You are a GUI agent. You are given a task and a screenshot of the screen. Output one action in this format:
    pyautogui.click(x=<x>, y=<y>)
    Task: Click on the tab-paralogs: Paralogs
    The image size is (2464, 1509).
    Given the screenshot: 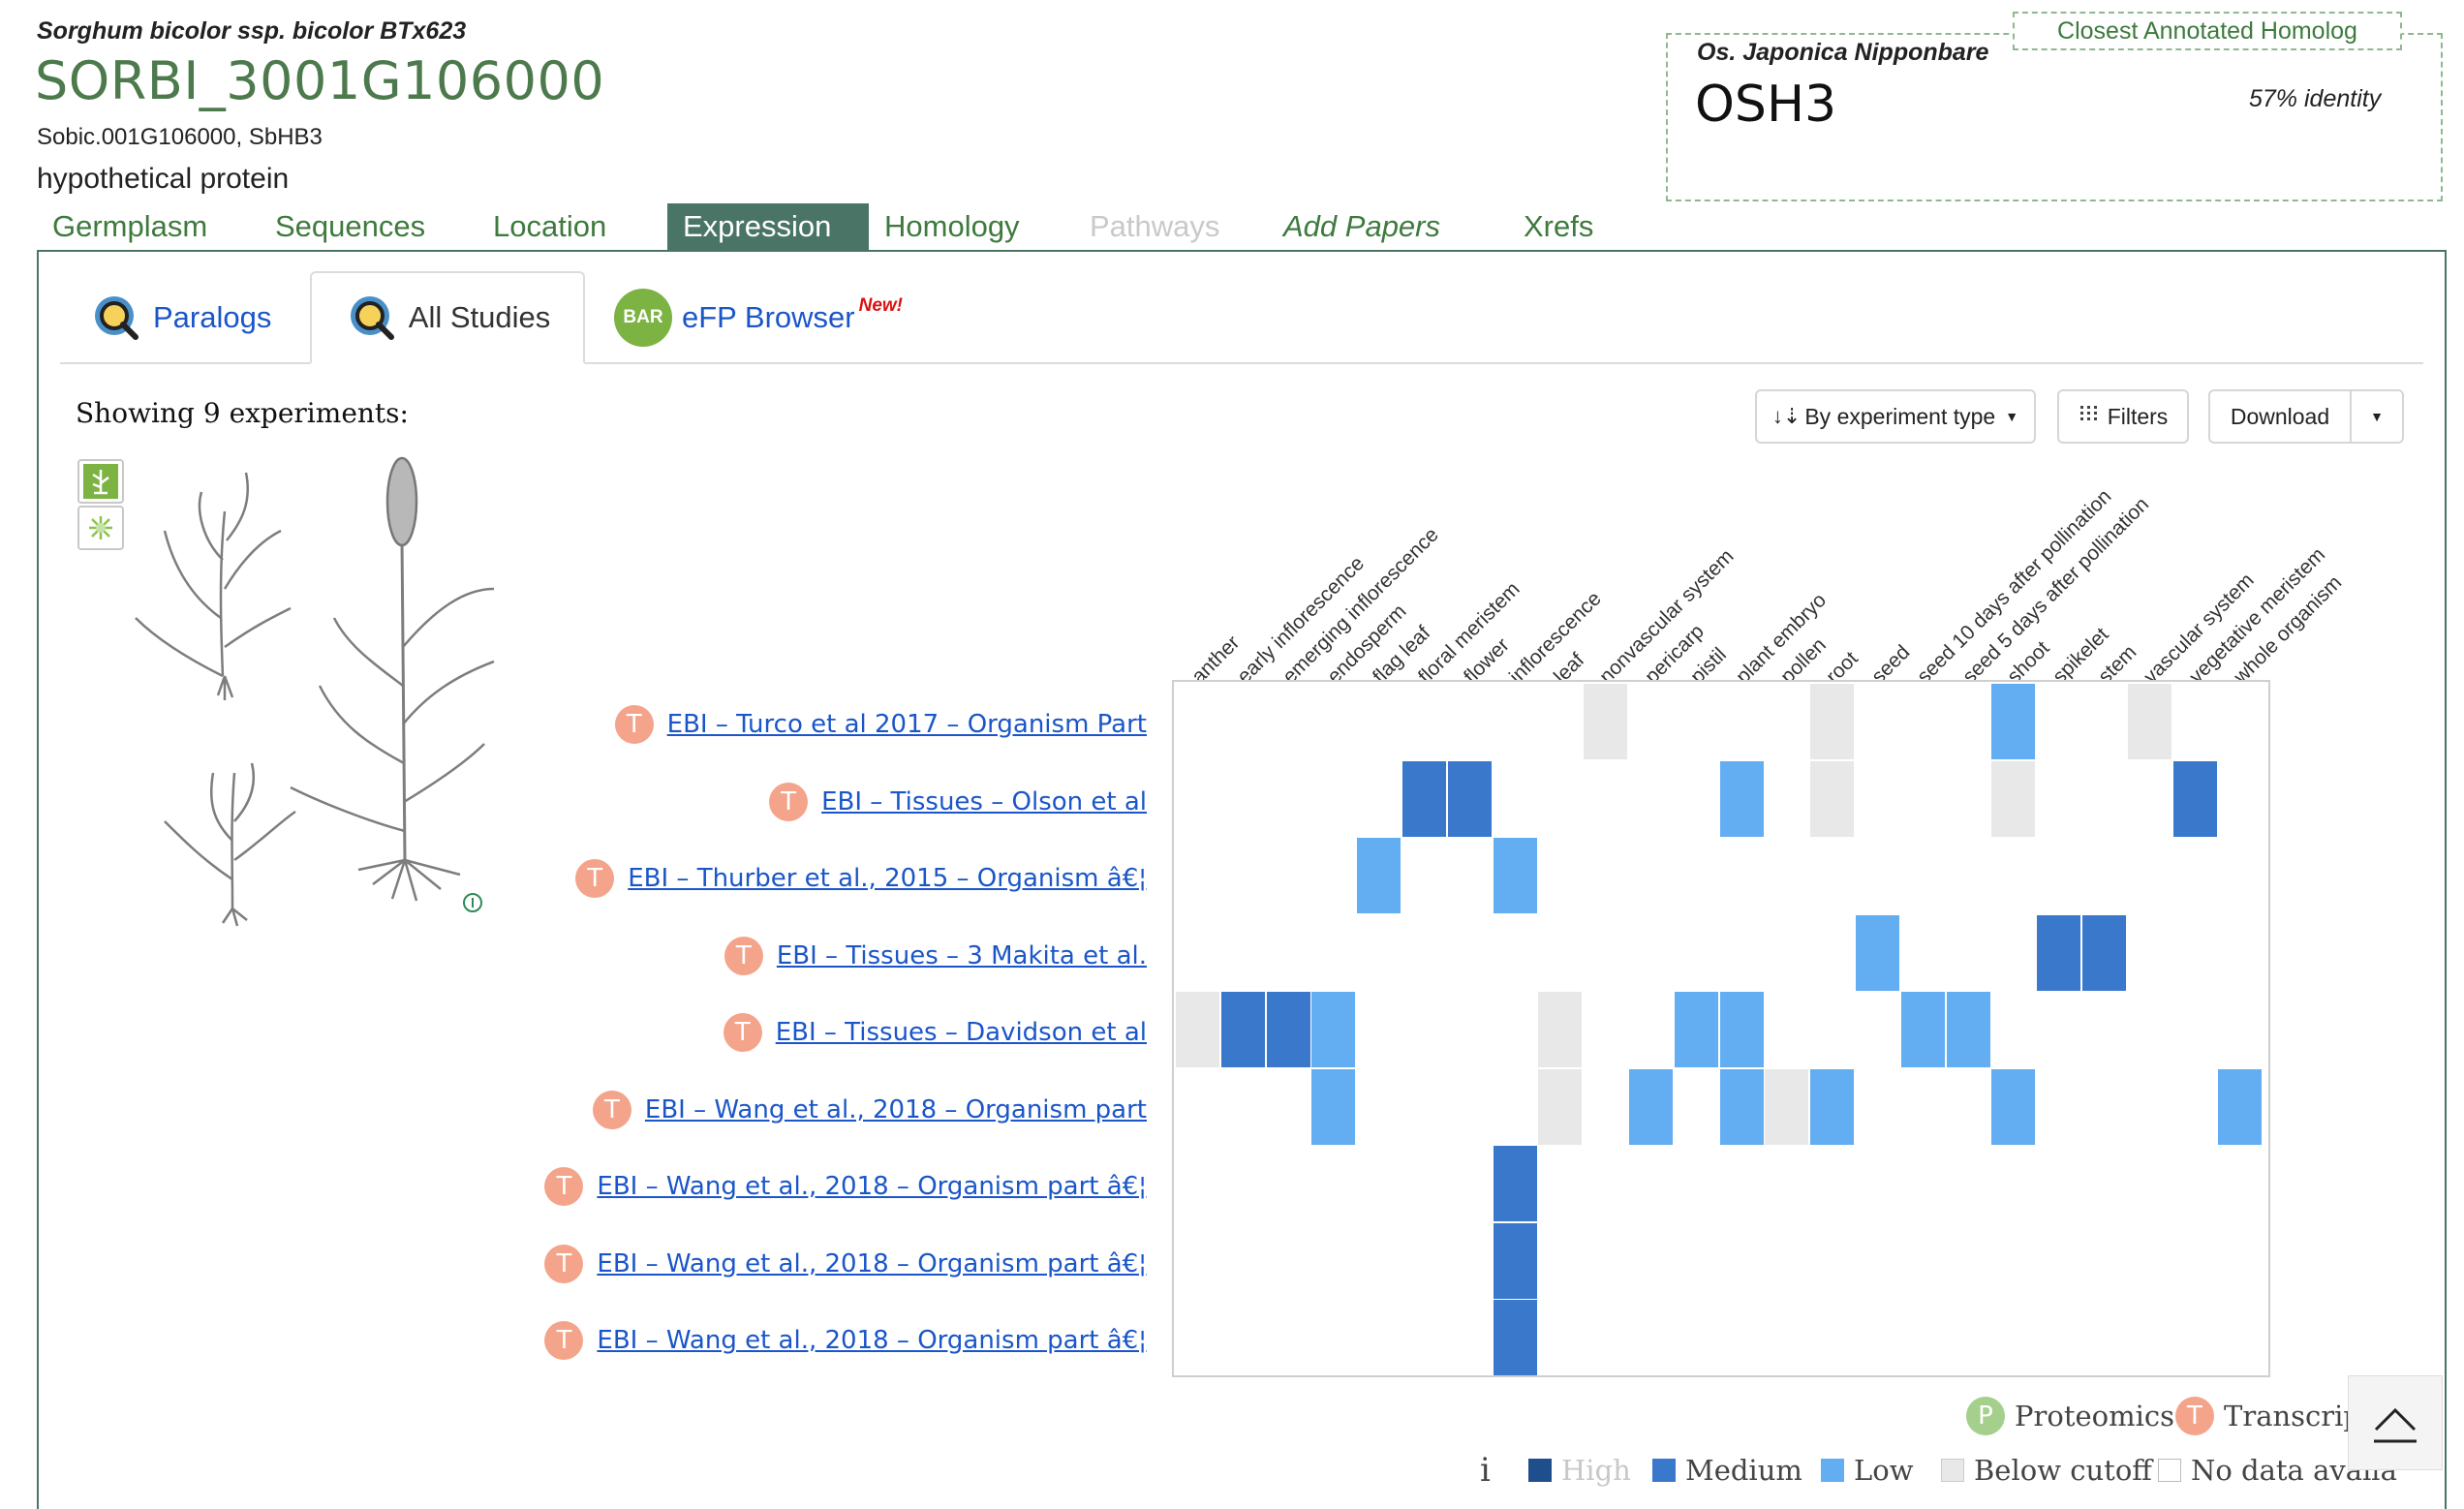 What is the action you would take?
    pyautogui.click(x=180, y=317)
    